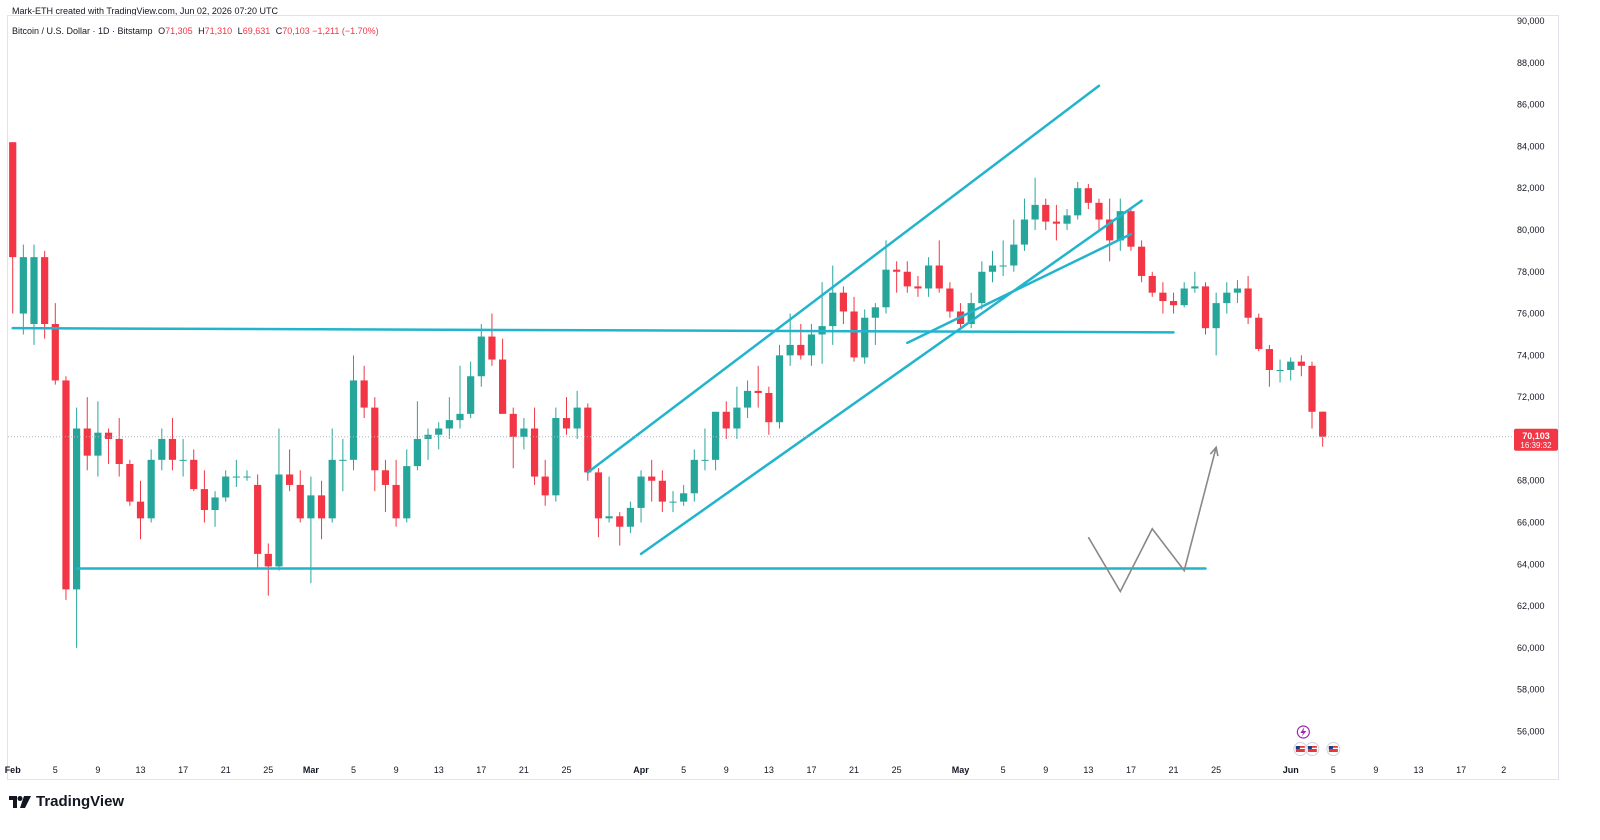 This screenshot has width=1600, height=840. I want to click on x-axis-tick-label: 13, so click(1418, 770).